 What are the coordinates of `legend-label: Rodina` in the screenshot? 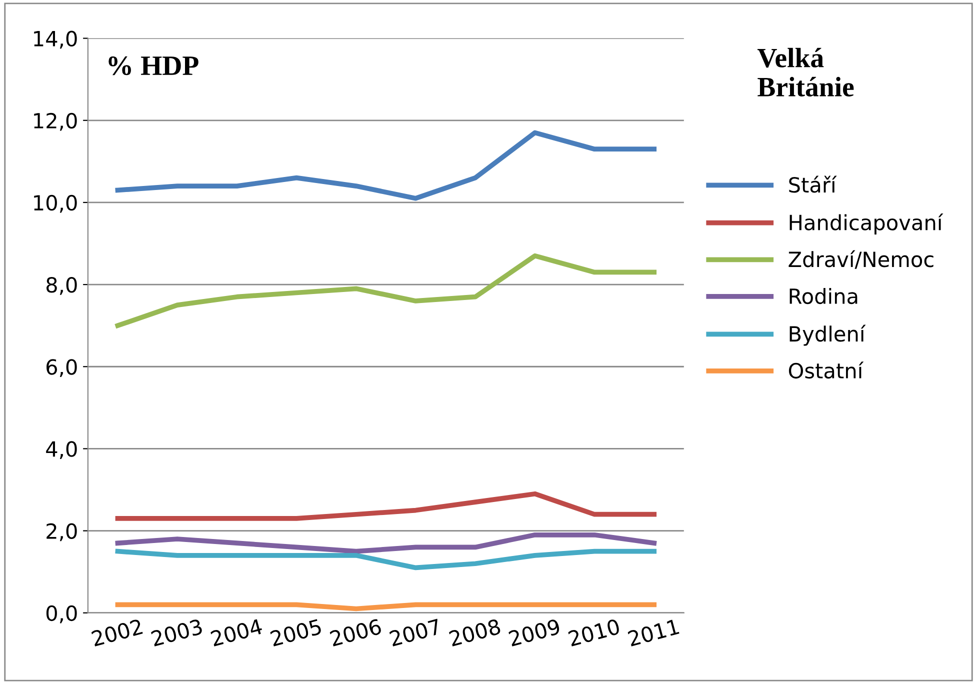 It's located at (824, 296).